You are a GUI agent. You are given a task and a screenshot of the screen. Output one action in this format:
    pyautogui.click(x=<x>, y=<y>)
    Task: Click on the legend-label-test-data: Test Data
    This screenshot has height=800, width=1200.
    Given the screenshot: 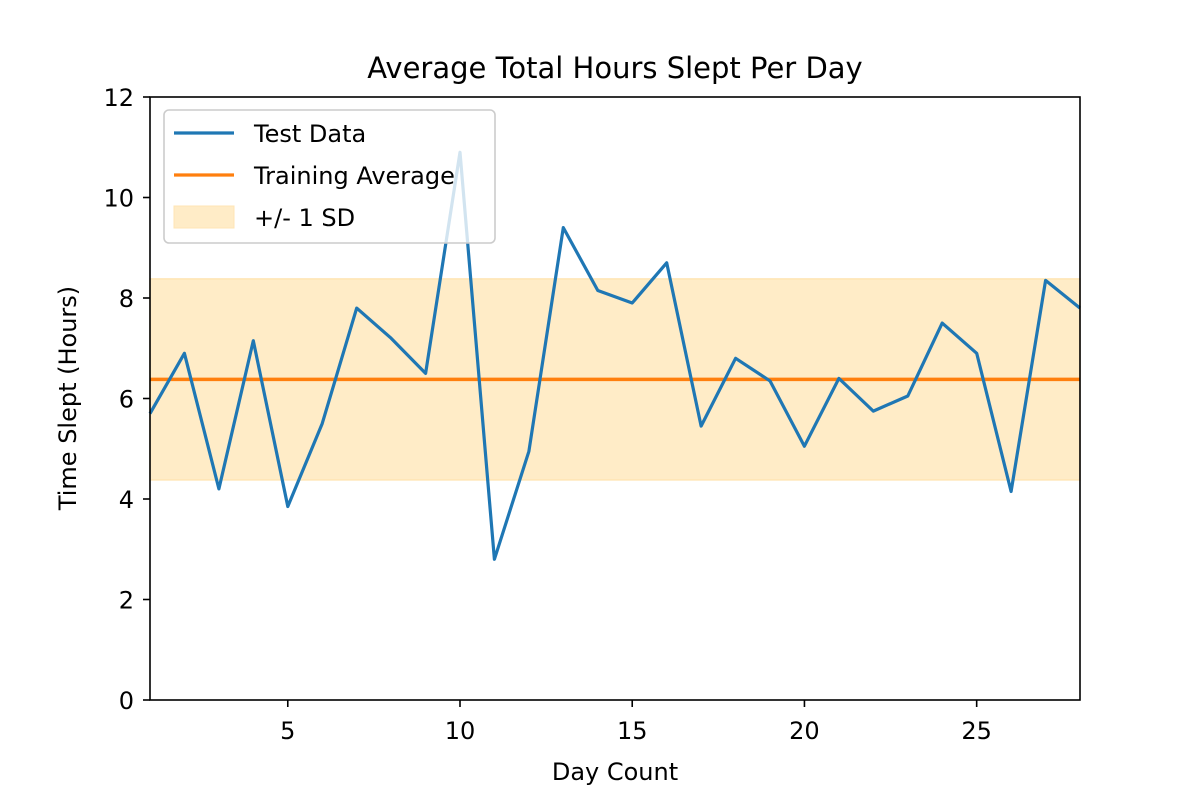 What is the action you would take?
    pyautogui.click(x=309, y=134)
    